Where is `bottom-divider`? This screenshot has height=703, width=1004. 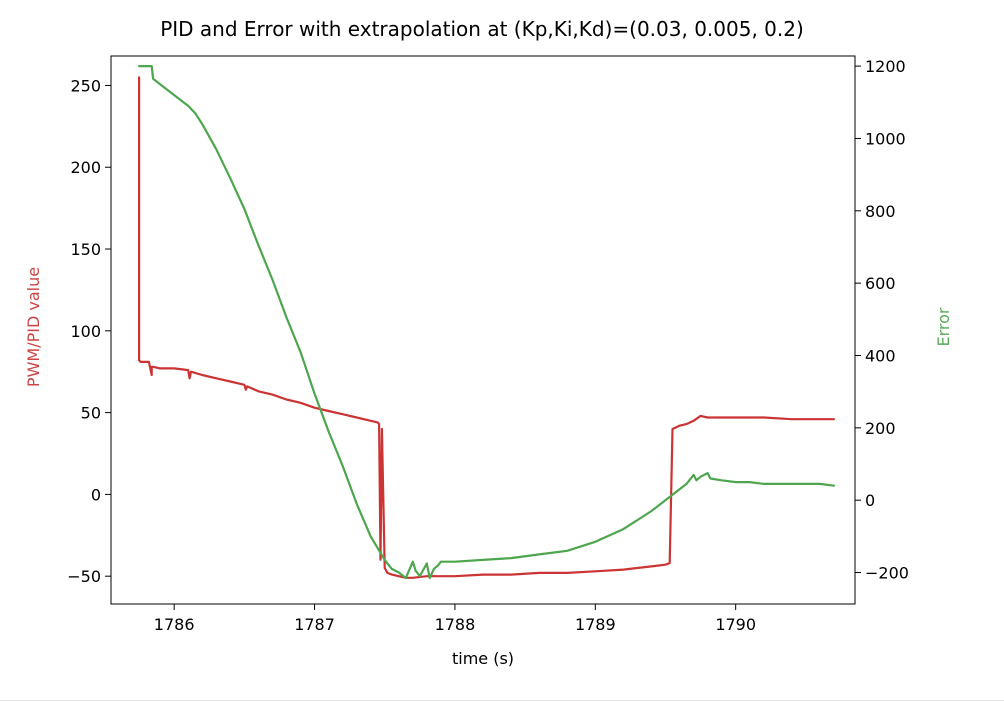
bottom-divider is located at coordinates (502, 700).